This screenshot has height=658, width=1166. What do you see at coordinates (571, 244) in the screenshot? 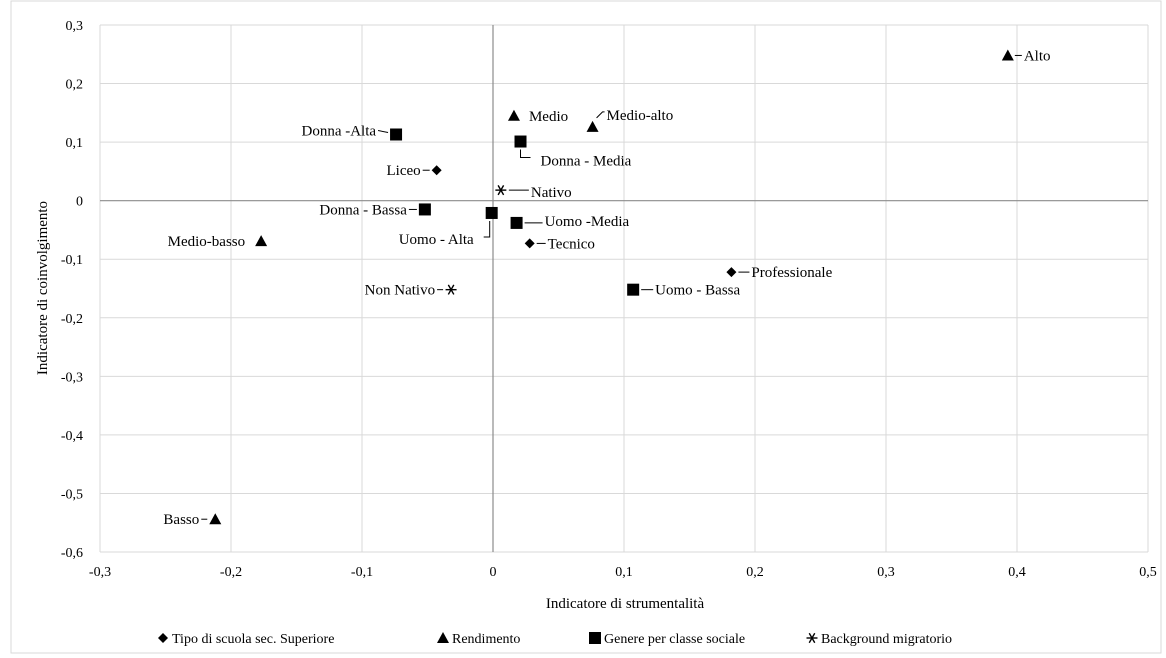
I see `point-label: Tecnico` at bounding box center [571, 244].